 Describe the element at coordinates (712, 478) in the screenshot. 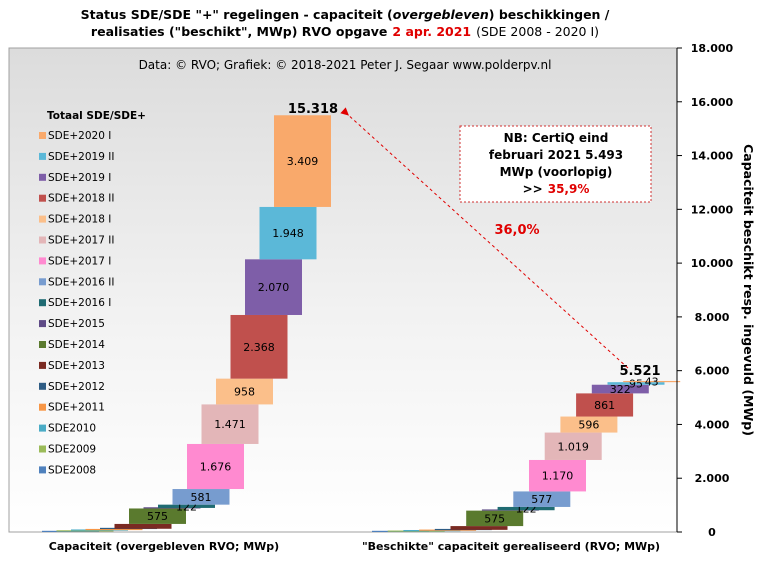

I see `y-tick-label: 2.000` at that location.